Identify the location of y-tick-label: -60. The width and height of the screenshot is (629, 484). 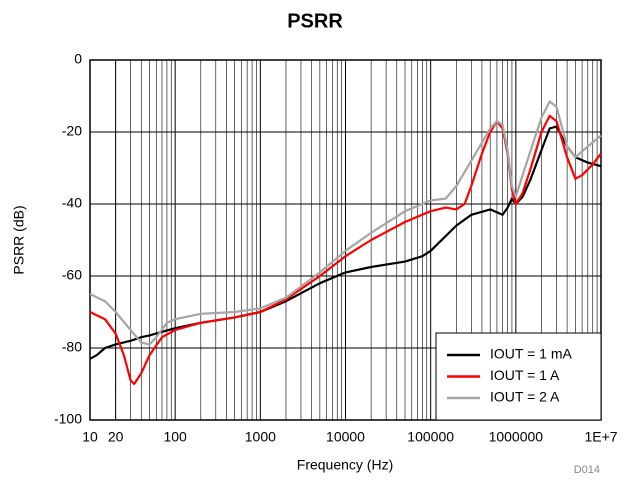
(72, 275).